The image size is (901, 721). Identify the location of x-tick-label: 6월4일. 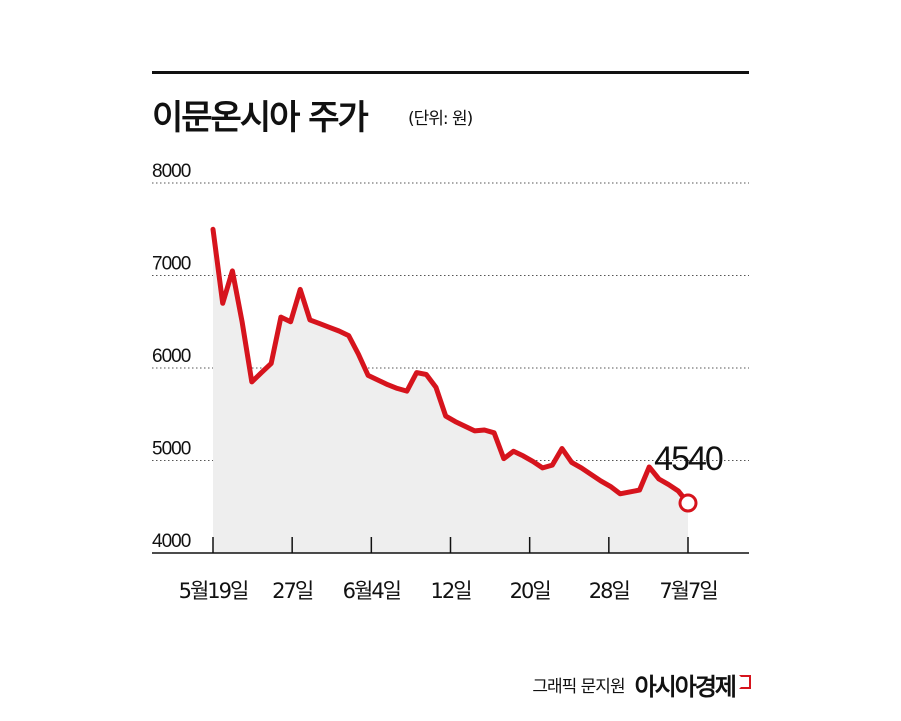
(372, 591).